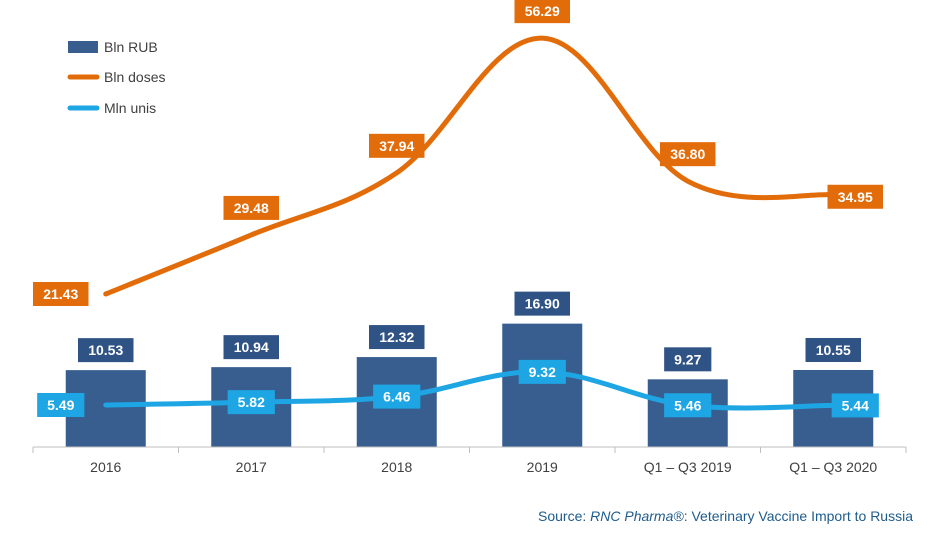 The width and height of the screenshot is (929, 534). I want to click on bar-value-label-2-box, so click(251, 347).